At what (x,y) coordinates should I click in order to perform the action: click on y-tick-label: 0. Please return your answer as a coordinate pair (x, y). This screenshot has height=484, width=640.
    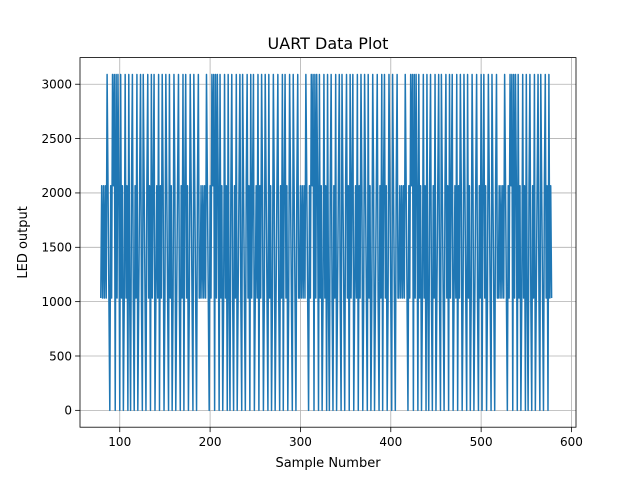
    Looking at the image, I should click on (68, 411).